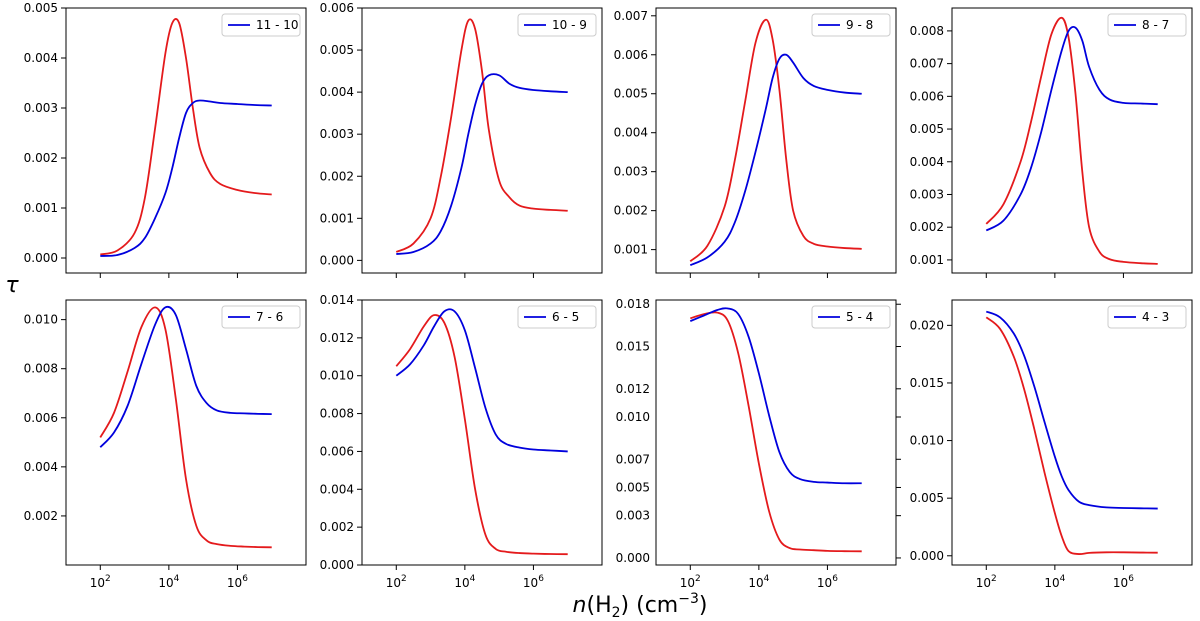 This screenshot has height=621, width=1200. I want to click on legend-label: 7 - 6, so click(269, 317).